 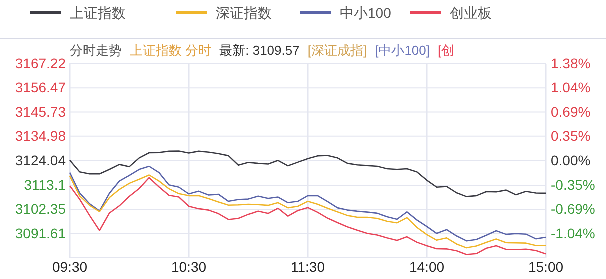 What do you see at coordinates (571, 87) in the screenshot?
I see `y2-tick-label: 1.04%` at bounding box center [571, 87].